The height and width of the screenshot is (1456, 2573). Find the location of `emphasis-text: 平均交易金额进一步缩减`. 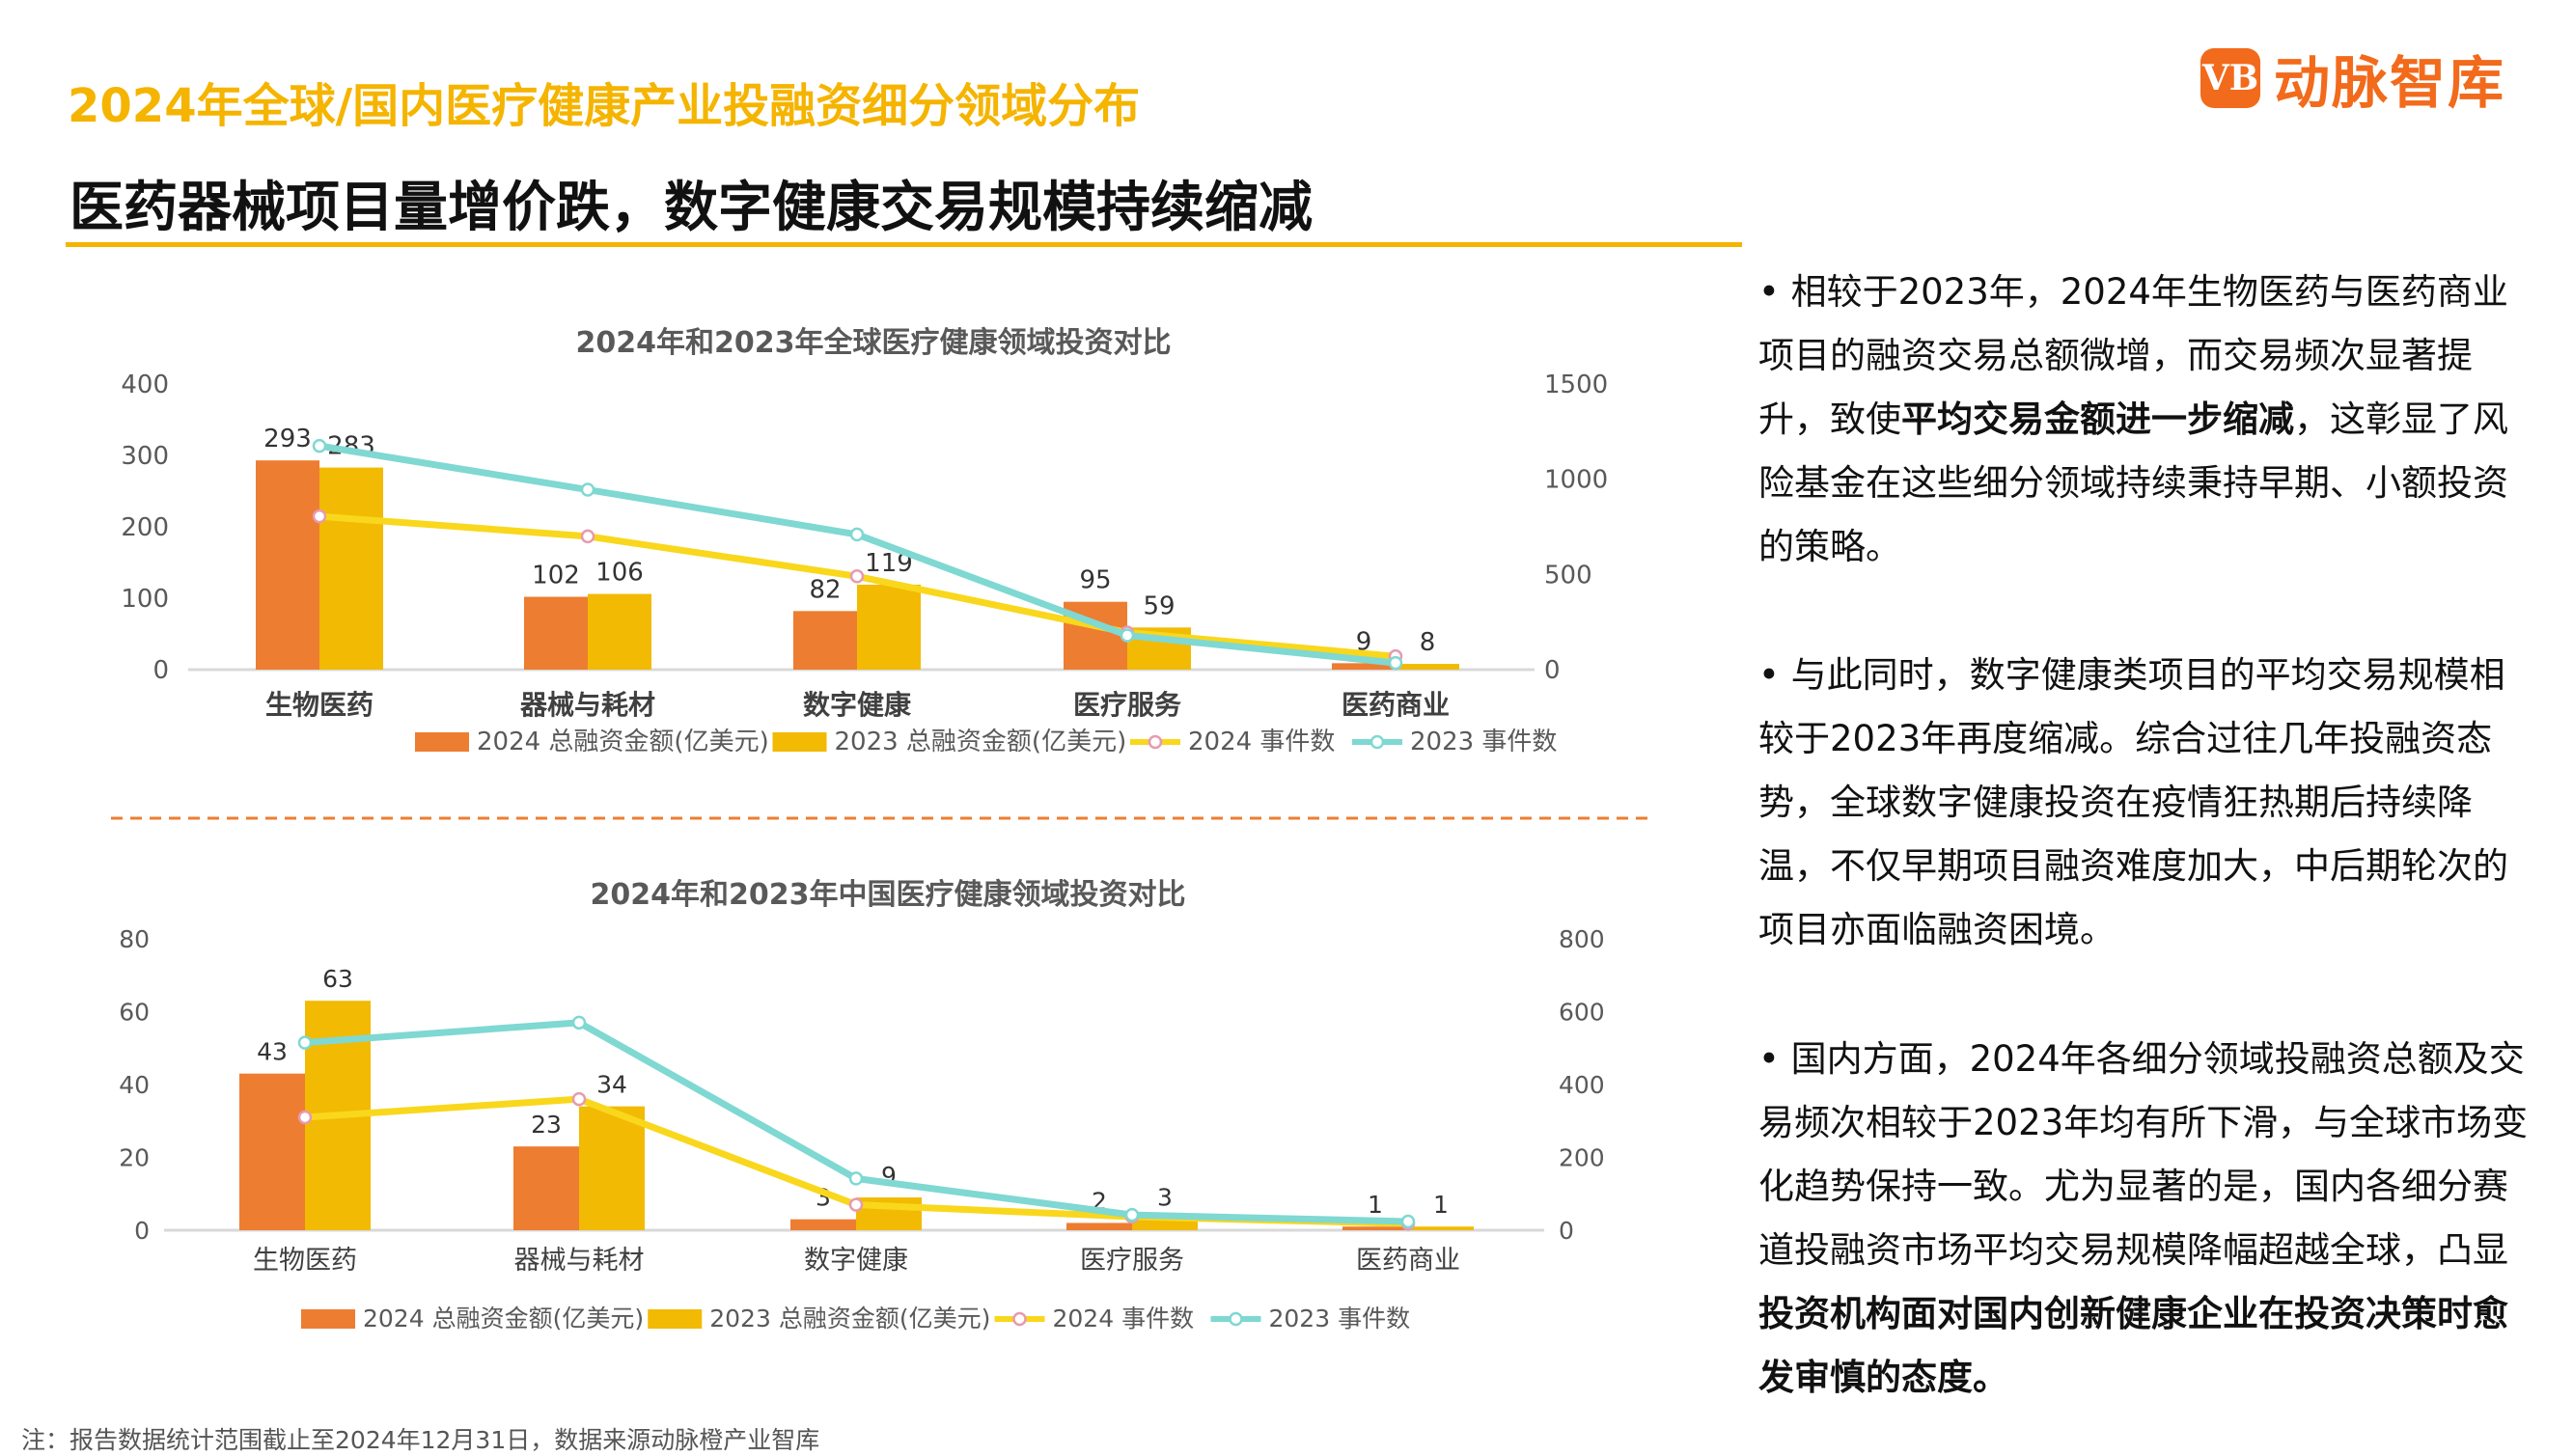

emphasis-text: 平均交易金额进一步缩减 is located at coordinates (2098, 419).